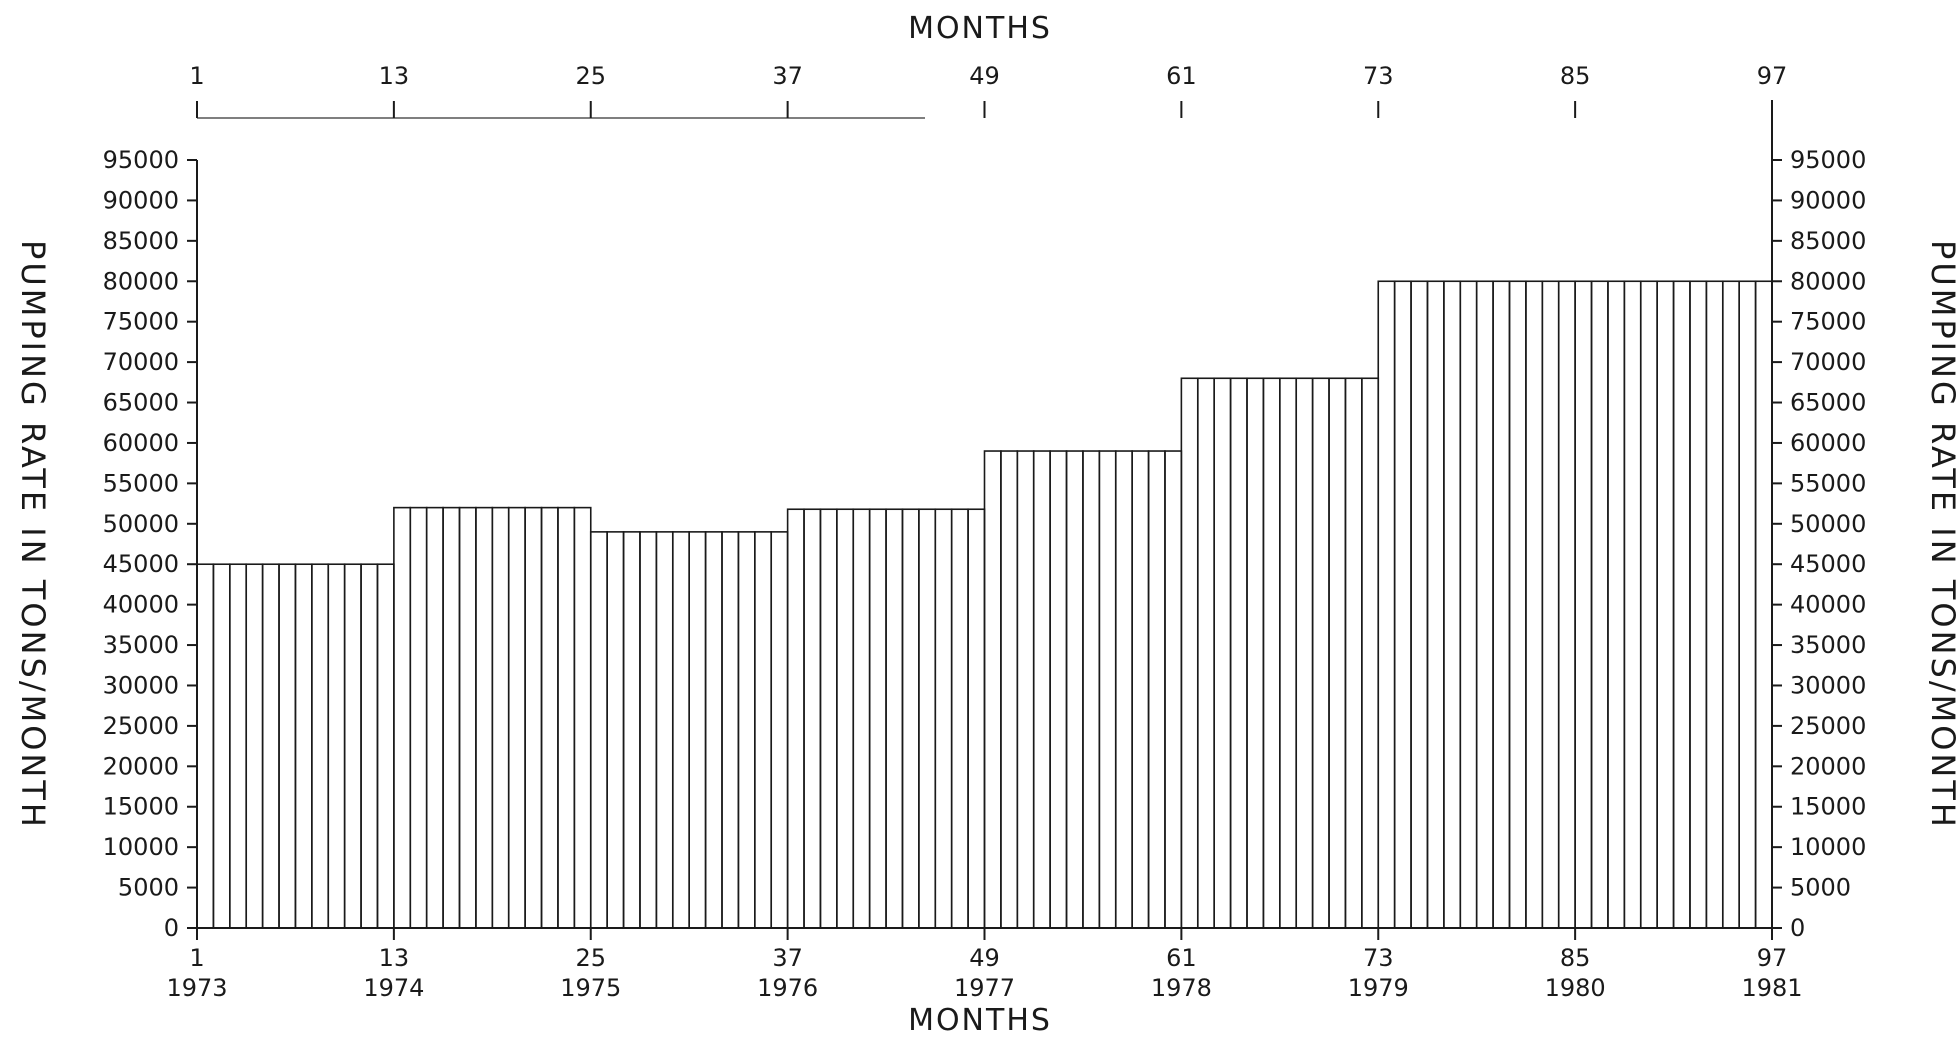  I want to click on x-tick-label-top: 61, so click(1181, 76).